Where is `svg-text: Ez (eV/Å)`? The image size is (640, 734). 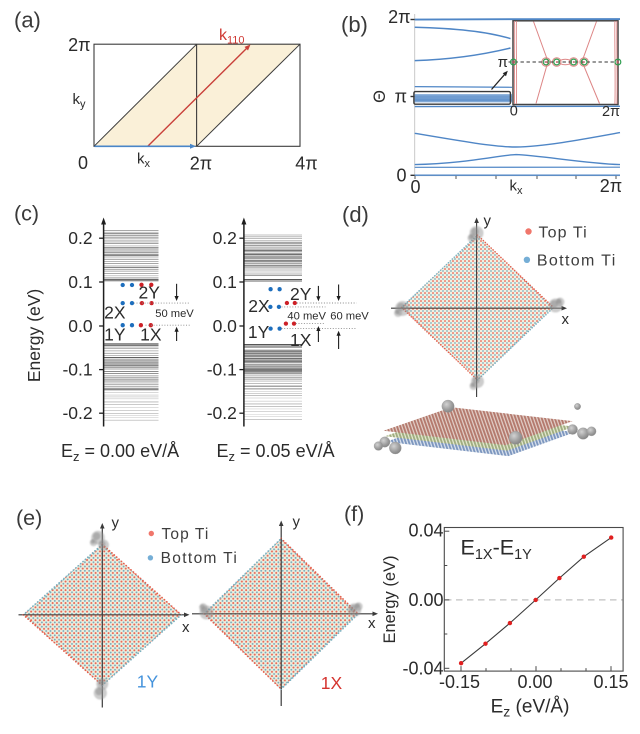
svg-text: Ez (eV/Å) is located at coordinates (530, 708).